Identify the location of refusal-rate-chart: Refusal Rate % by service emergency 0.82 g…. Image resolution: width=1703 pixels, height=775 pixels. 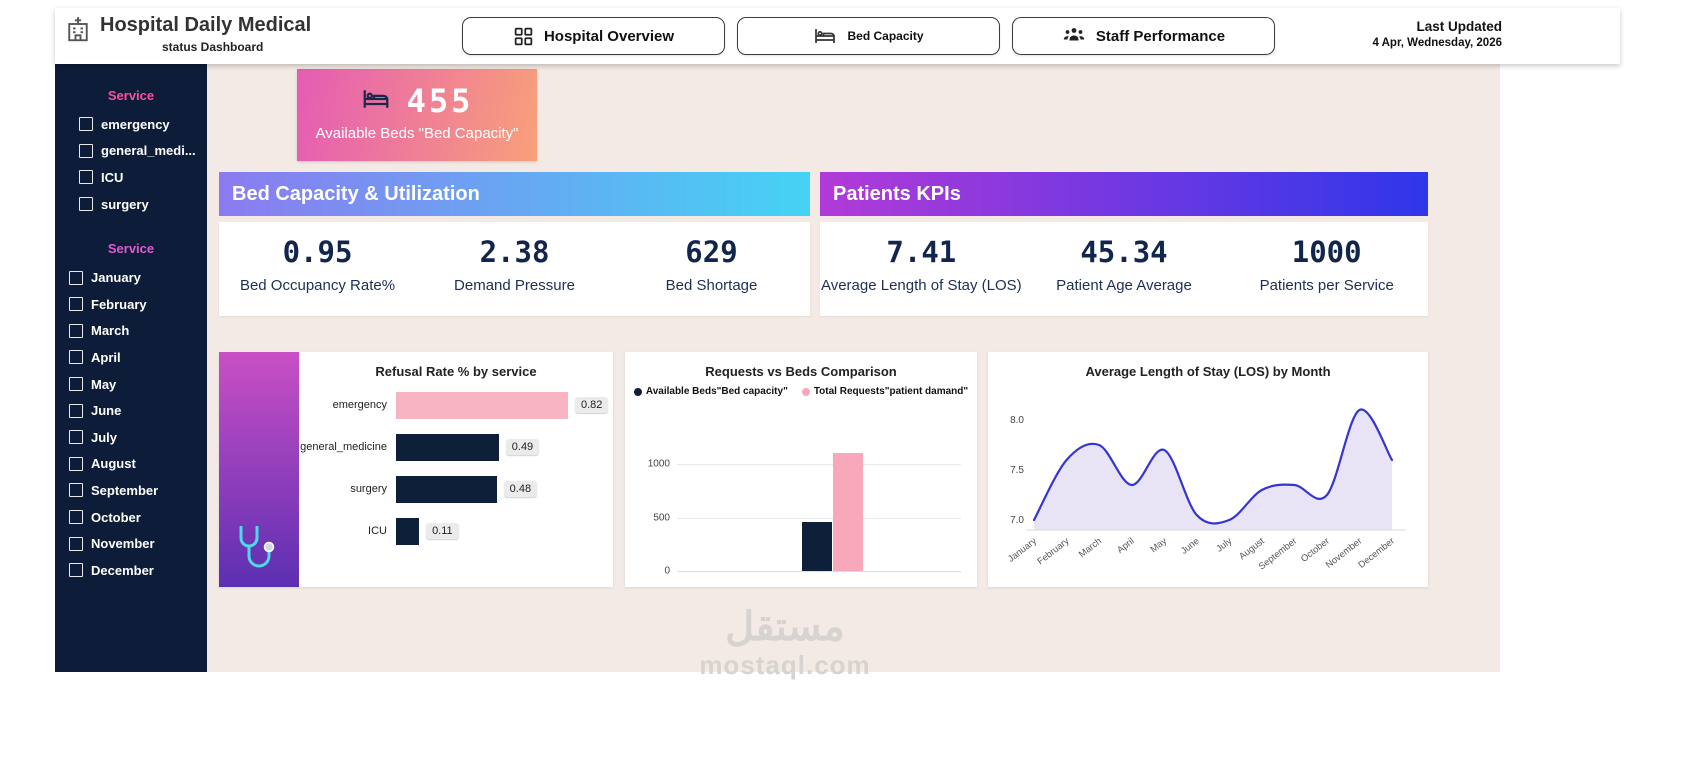
(416, 469).